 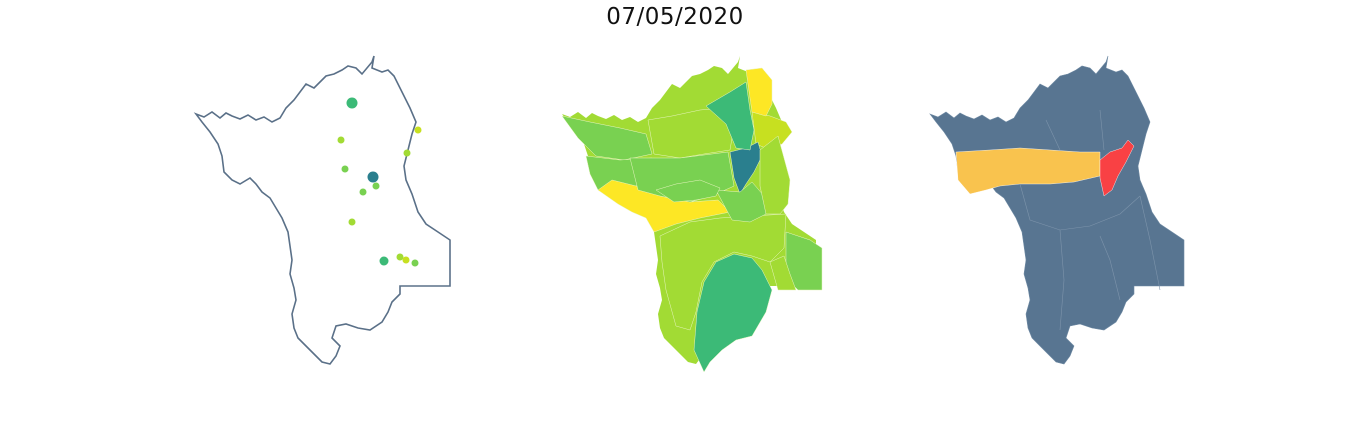 What do you see at coordinates (692, 220) in the screenshot?
I see `choropleth-regions` at bounding box center [692, 220].